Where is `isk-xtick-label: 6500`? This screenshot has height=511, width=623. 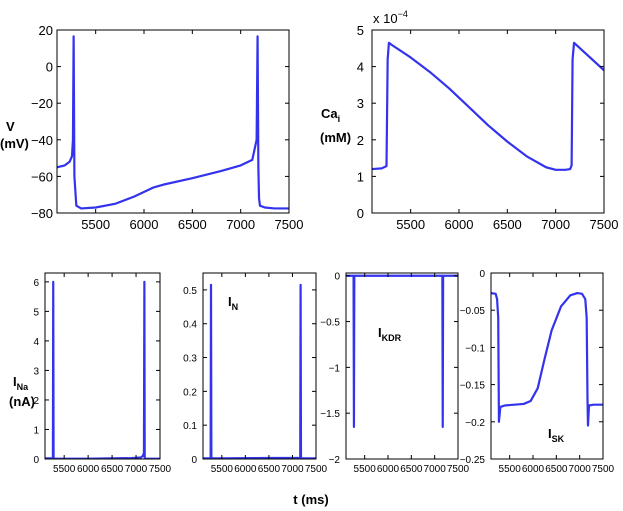
isk-xtick-label: 6500 is located at coordinates (556, 469).